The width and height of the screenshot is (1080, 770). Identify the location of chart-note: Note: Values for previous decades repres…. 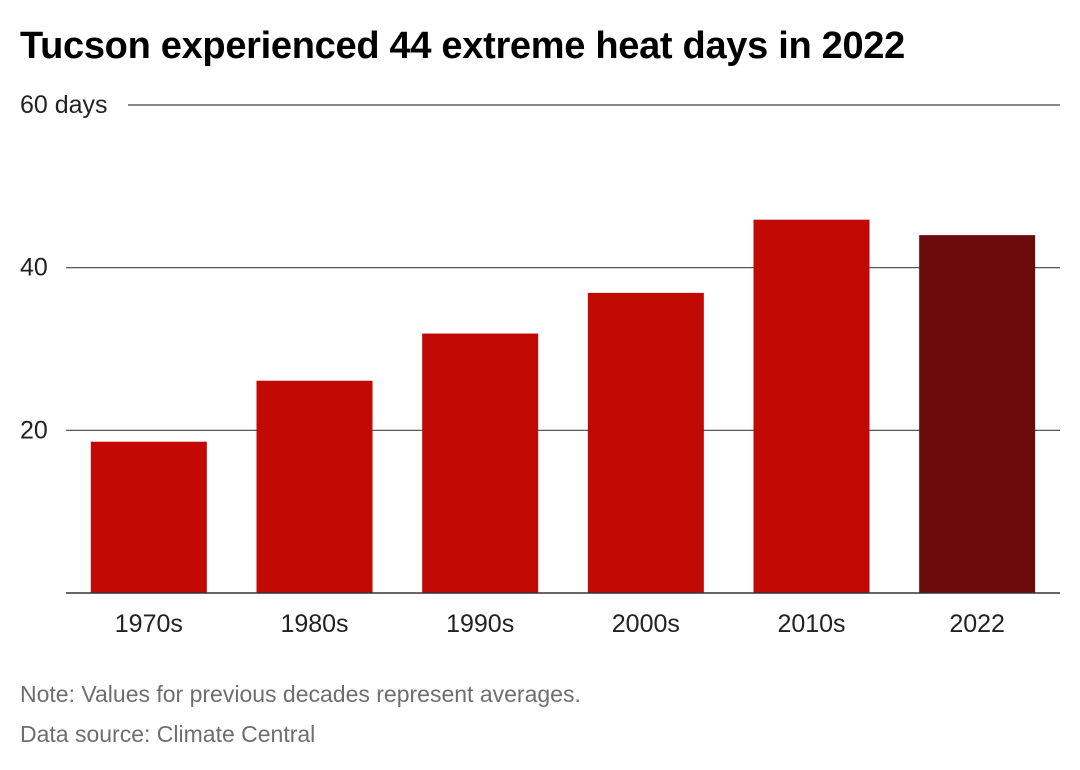
(300, 694).